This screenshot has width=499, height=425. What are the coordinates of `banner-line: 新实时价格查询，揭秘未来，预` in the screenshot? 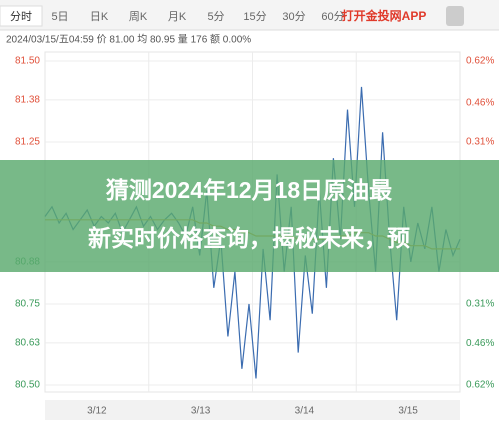 It's located at (249, 238).